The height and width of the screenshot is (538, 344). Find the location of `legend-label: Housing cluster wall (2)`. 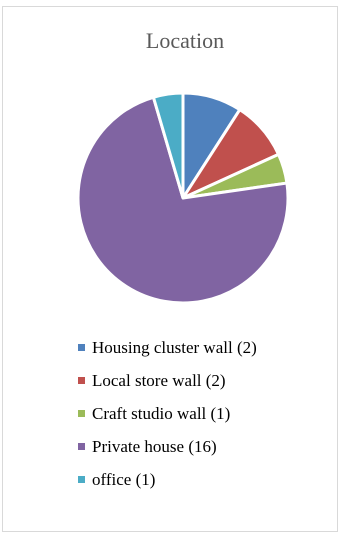

legend-label: Housing cluster wall (2) is located at coordinates (174, 347).